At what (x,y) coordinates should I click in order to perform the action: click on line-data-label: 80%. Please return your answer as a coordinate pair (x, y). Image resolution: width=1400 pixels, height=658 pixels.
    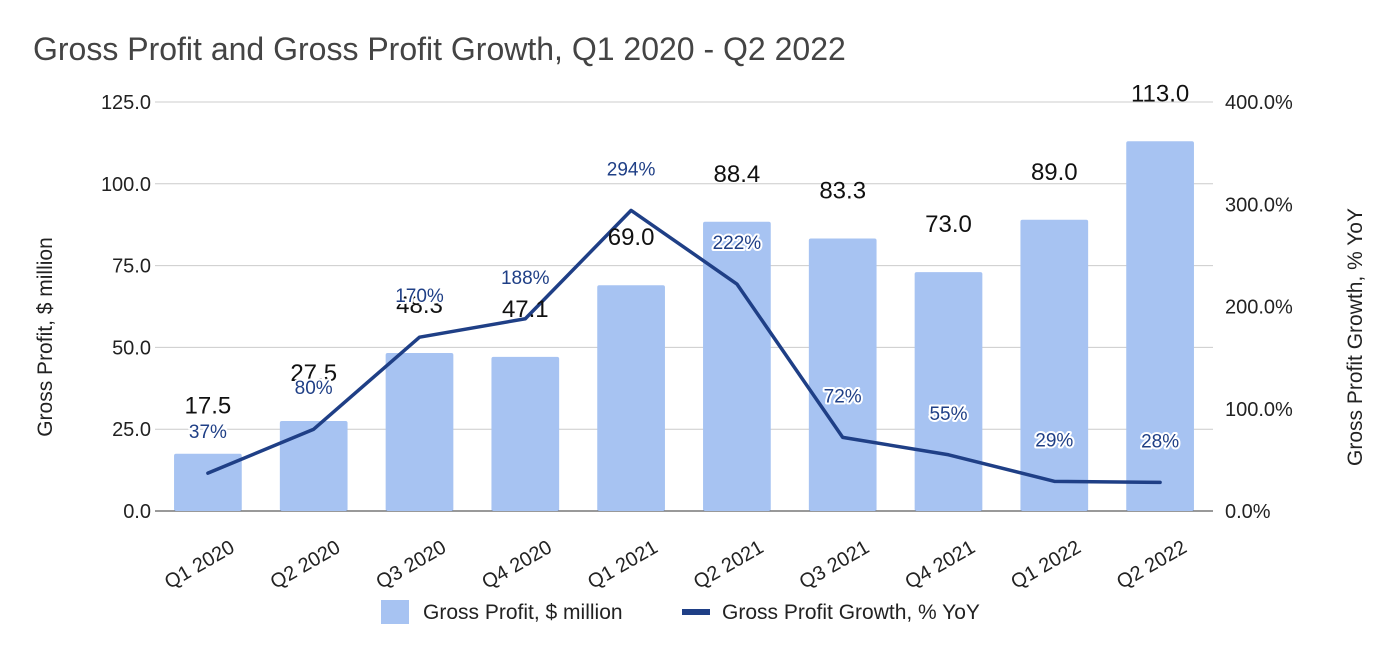
    Looking at the image, I should click on (314, 388).